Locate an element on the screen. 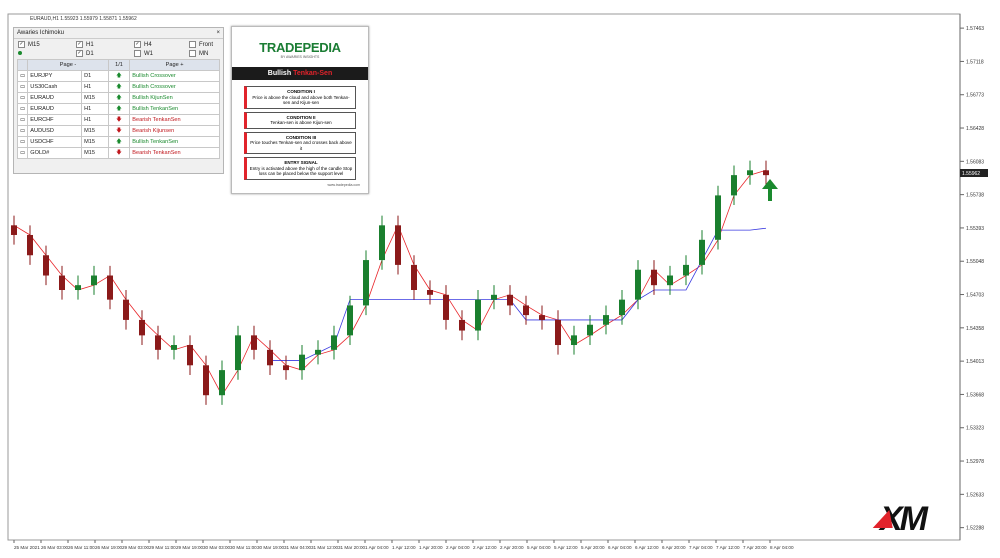  y-tick-label: 1.57463 is located at coordinates (975, 29).